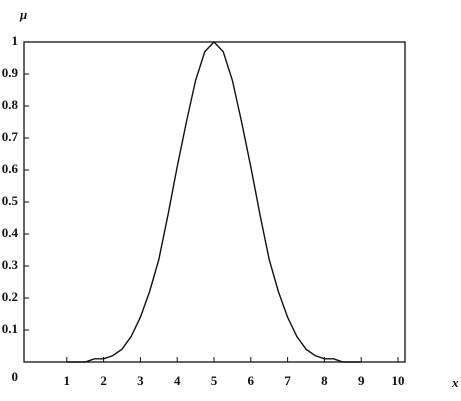 Image resolution: width=461 pixels, height=401 pixels. What do you see at coordinates (103, 380) in the screenshot?
I see `x-tick-label: 2` at bounding box center [103, 380].